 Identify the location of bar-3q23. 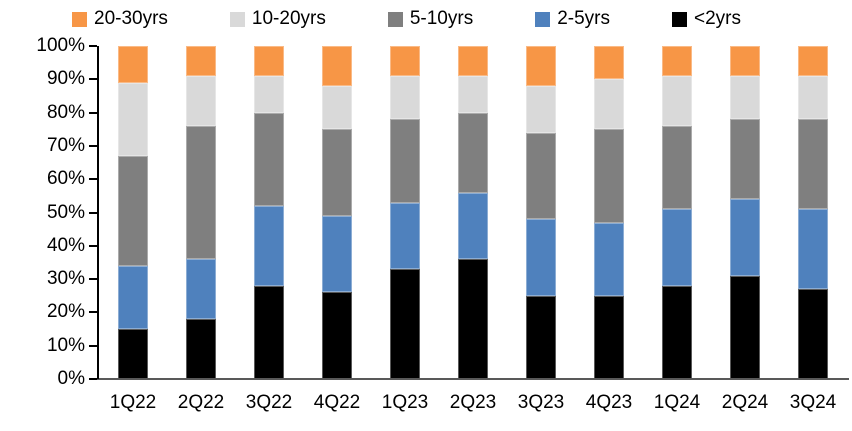
(541, 212).